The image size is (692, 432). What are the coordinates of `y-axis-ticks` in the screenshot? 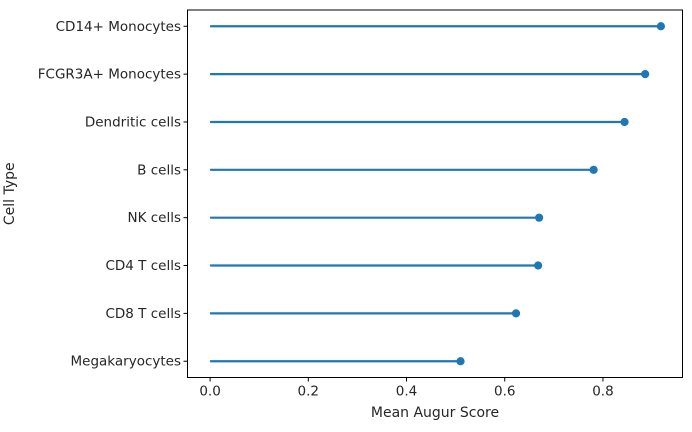 It's located at (185, 193).